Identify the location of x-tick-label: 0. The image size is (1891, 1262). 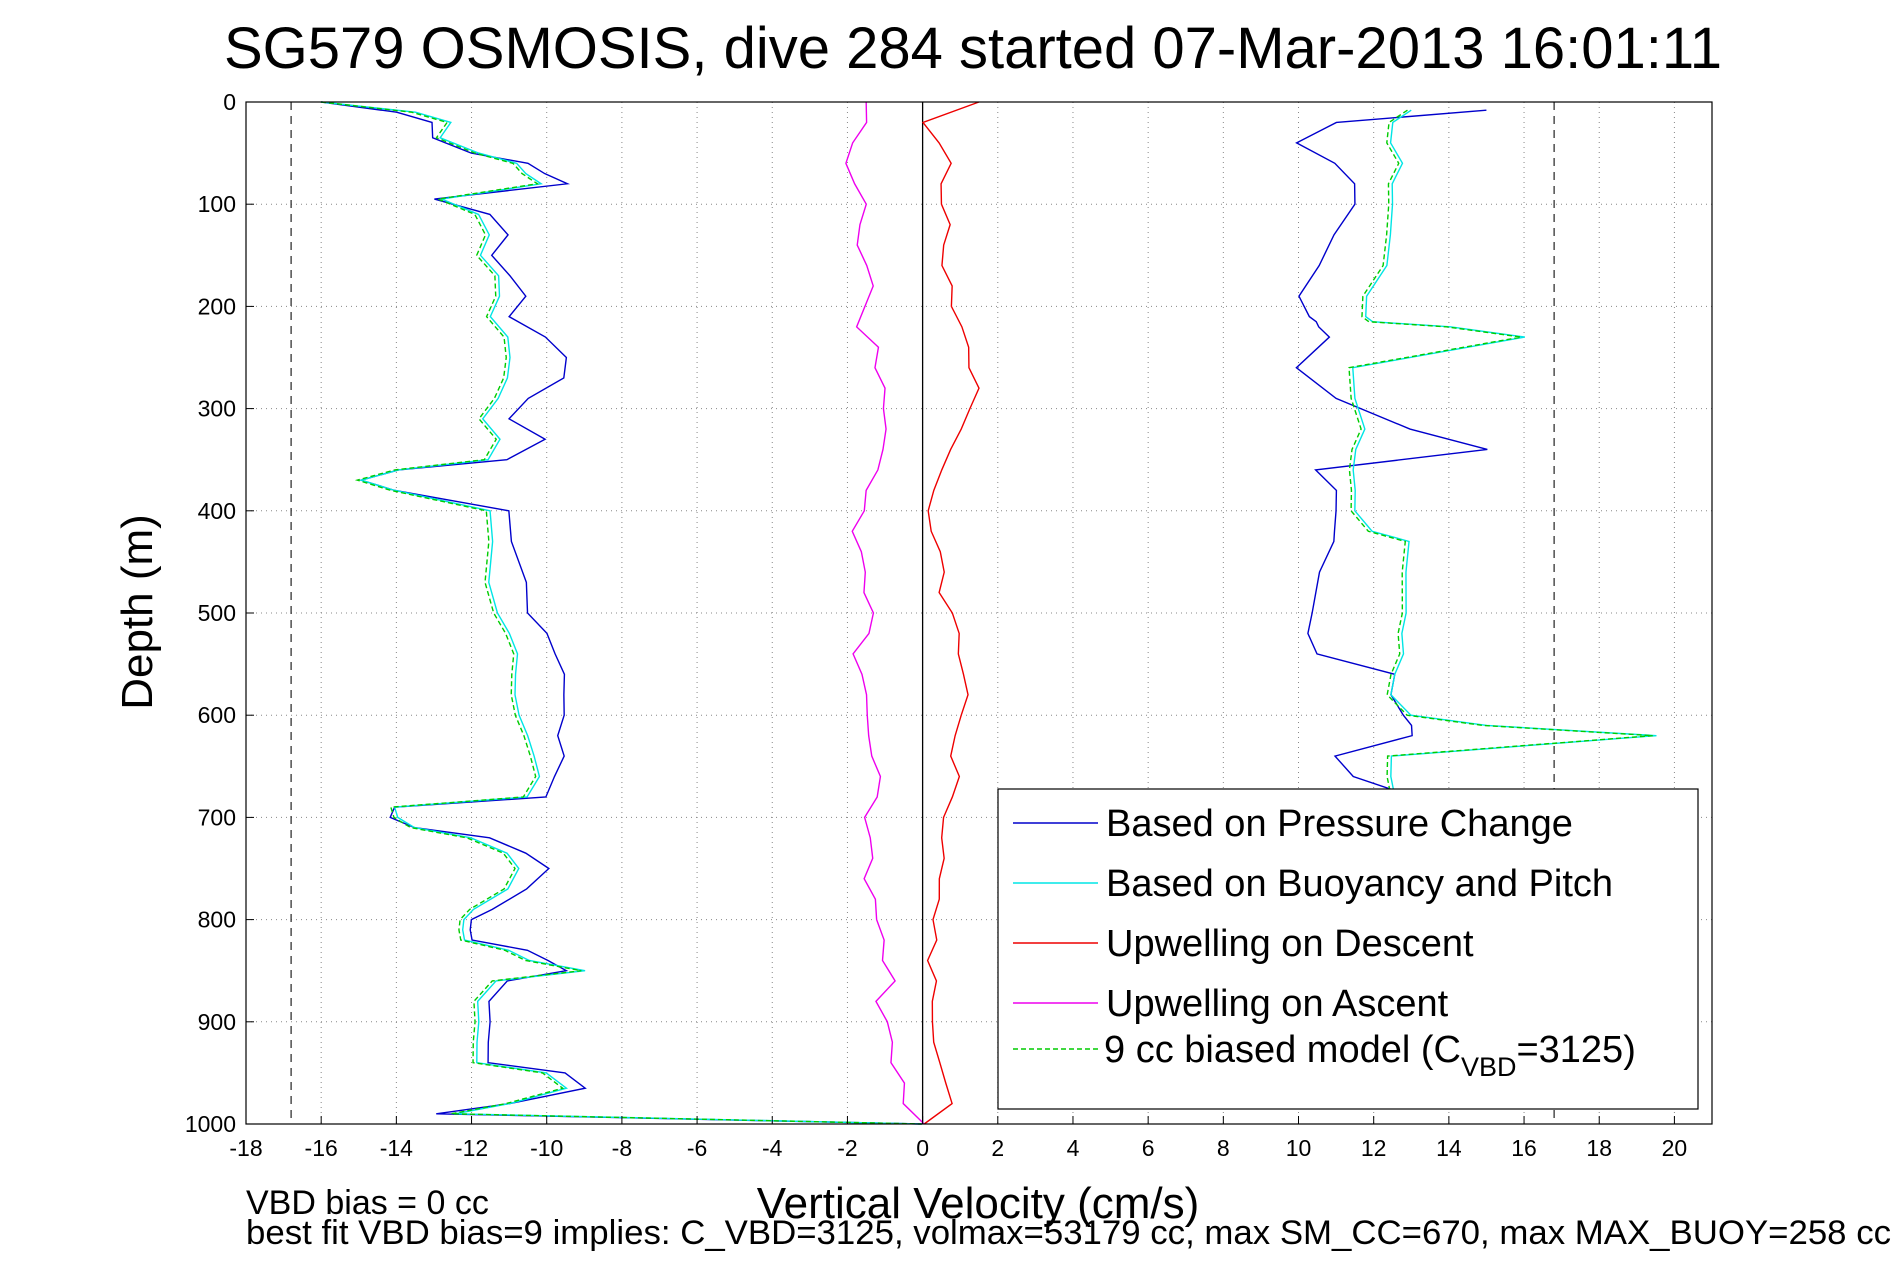
(922, 1148).